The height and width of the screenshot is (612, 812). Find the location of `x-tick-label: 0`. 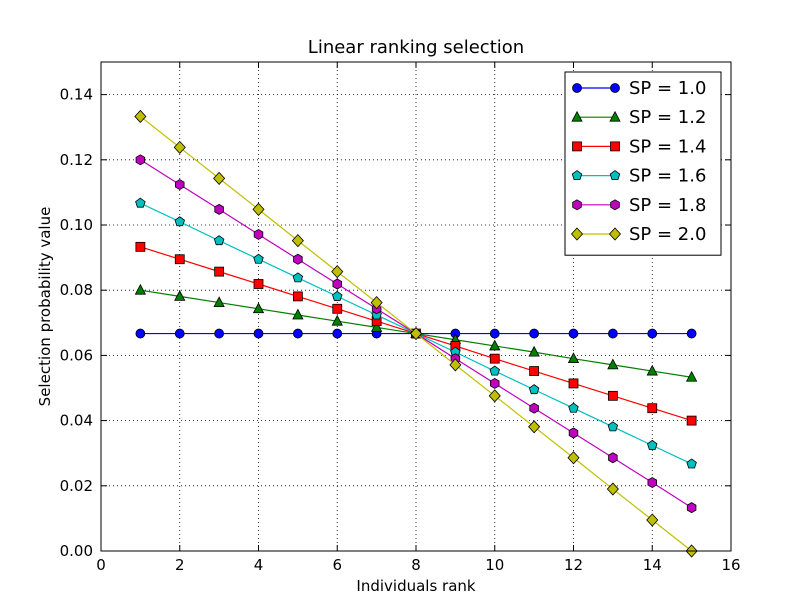

x-tick-label: 0 is located at coordinates (101, 565).